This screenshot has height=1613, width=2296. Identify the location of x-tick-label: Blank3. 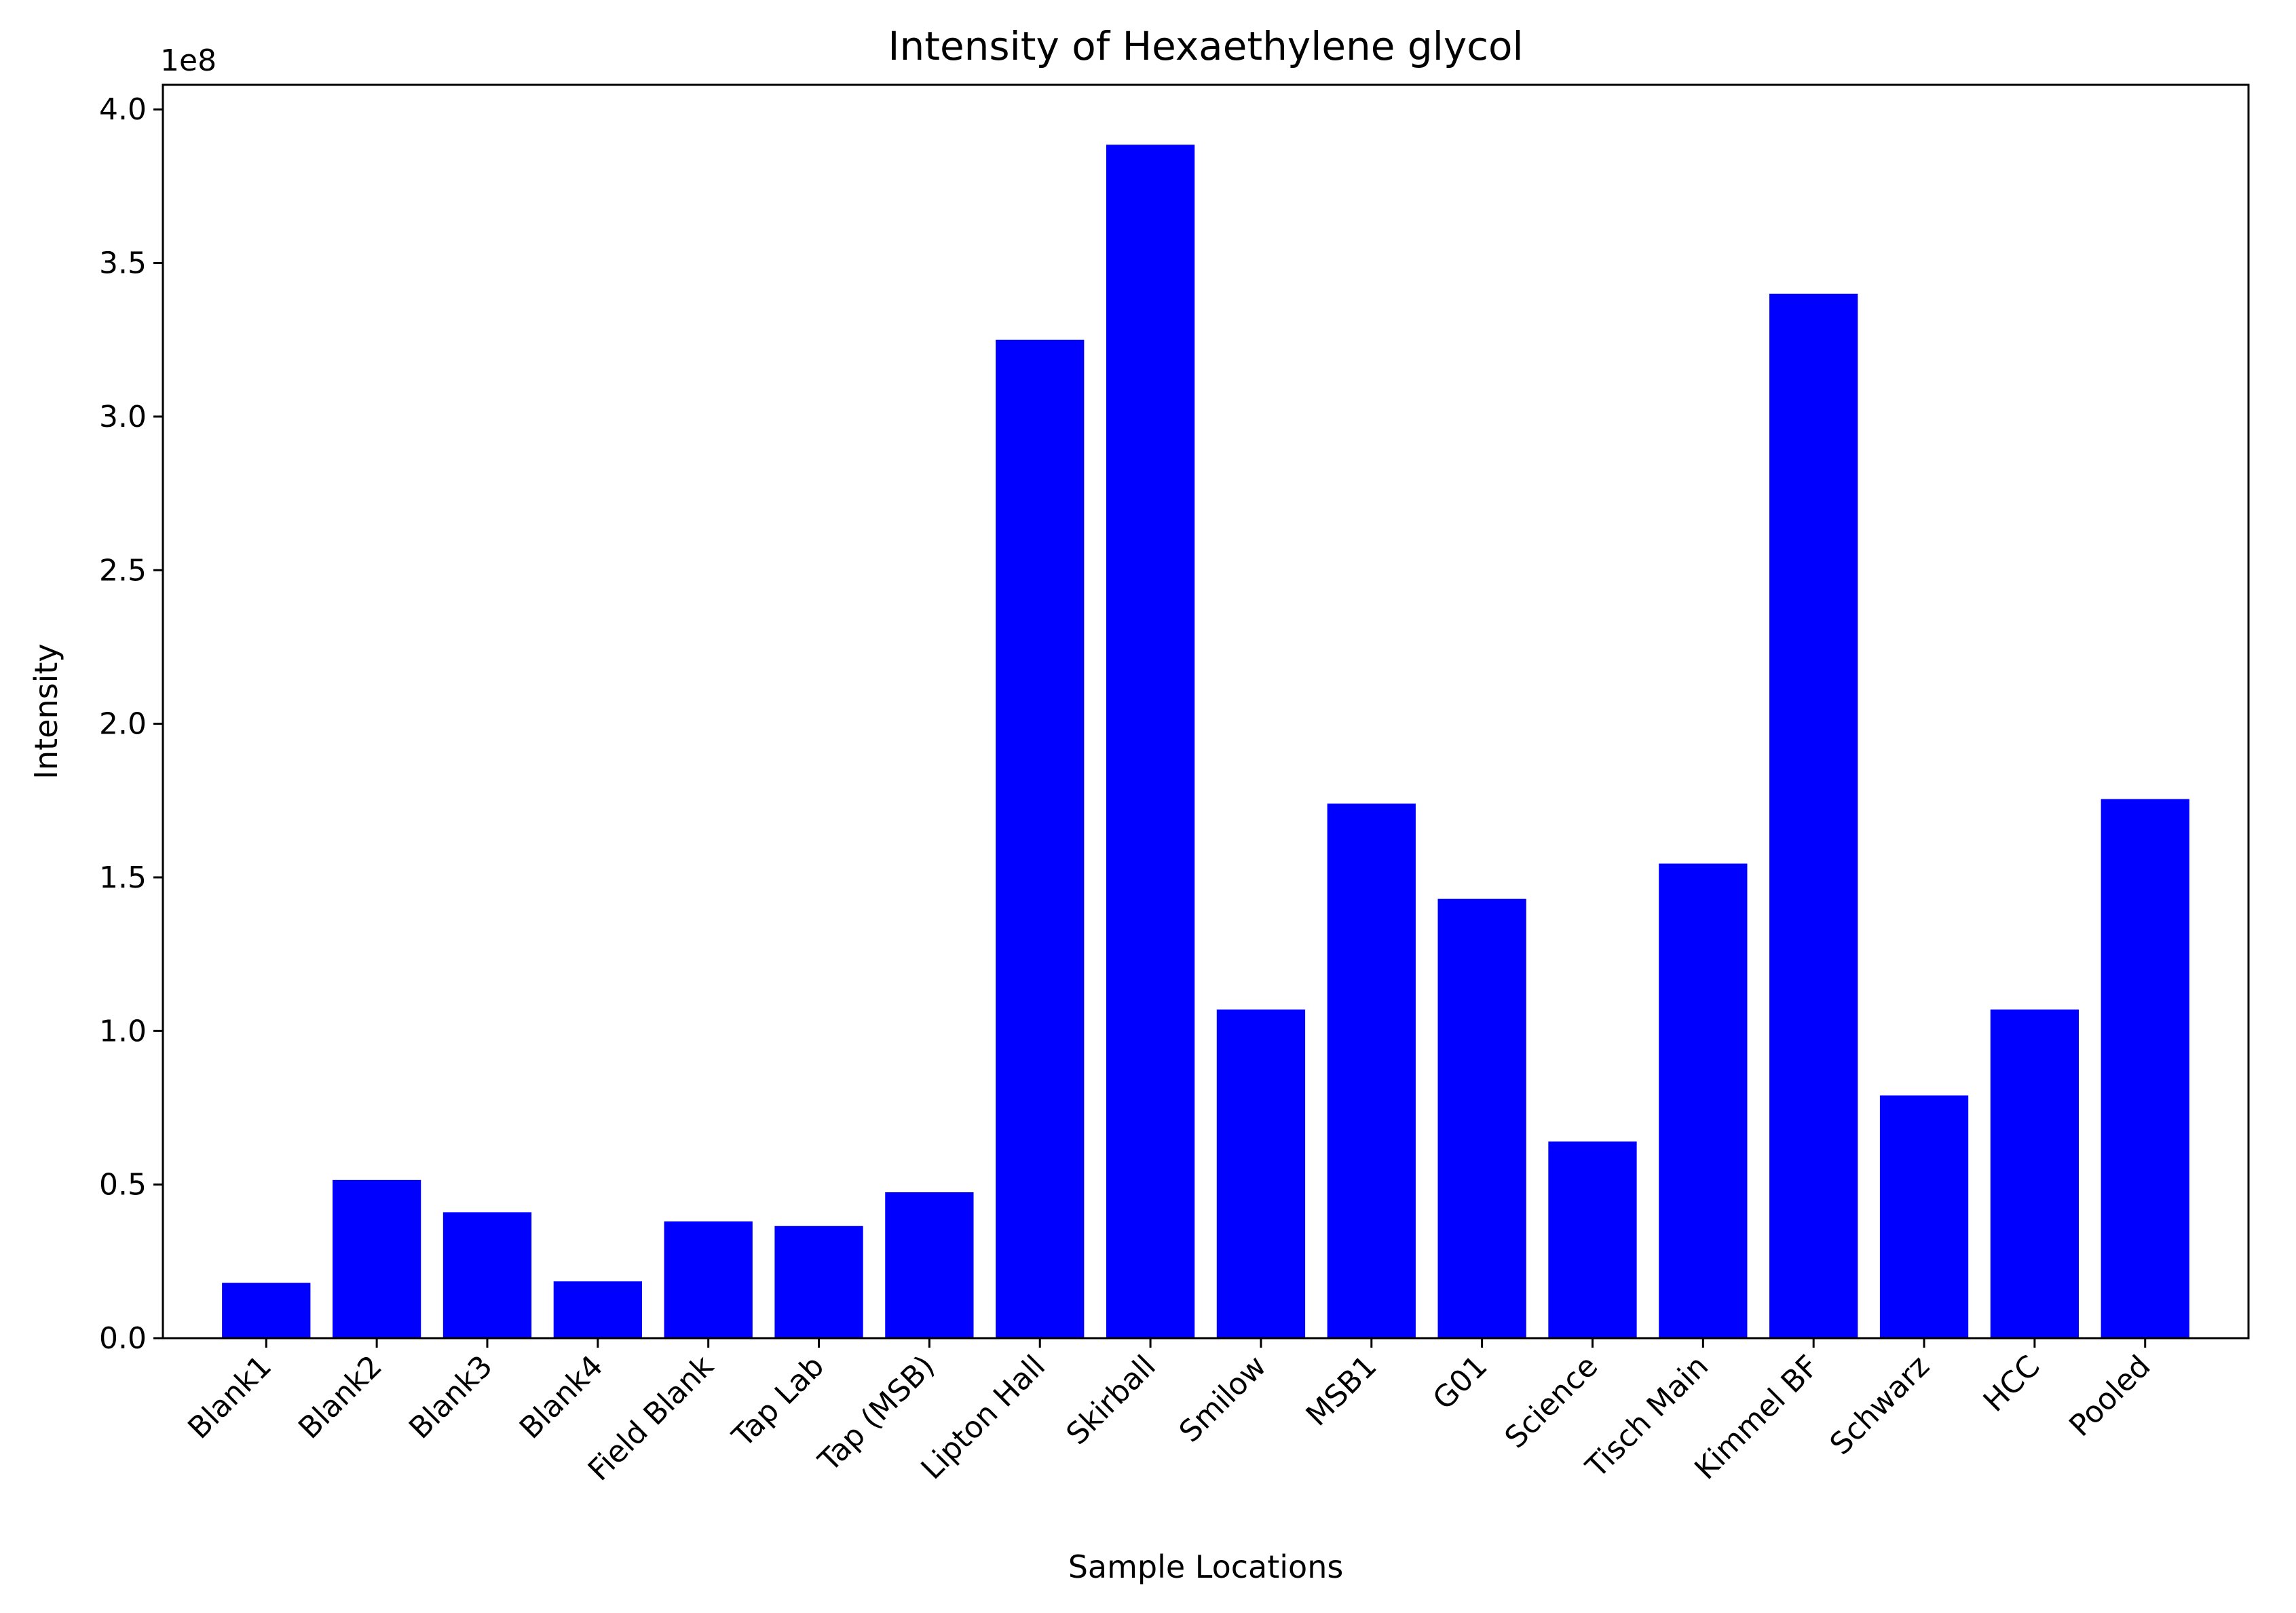
(451, 1397).